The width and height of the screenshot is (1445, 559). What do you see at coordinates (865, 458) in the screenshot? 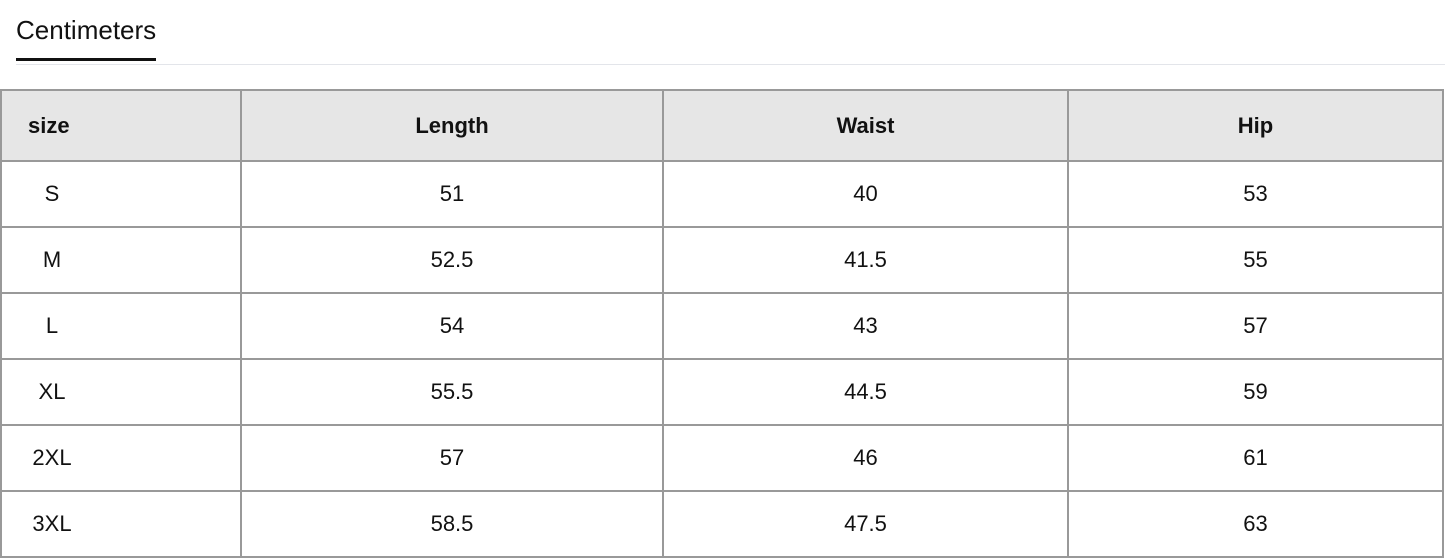
I see `waist-cell: 46` at bounding box center [865, 458].